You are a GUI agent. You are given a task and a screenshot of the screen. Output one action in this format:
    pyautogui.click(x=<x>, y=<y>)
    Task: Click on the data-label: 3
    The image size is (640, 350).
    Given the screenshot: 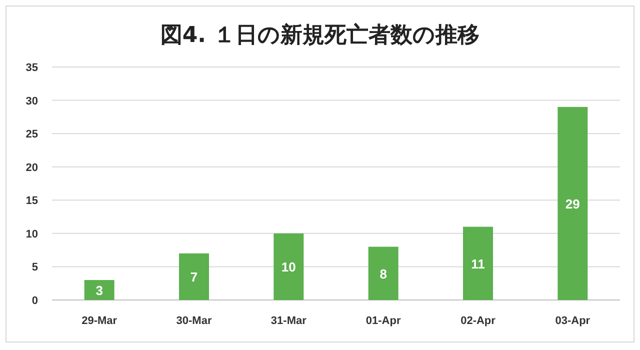 What is the action you would take?
    pyautogui.click(x=99, y=290)
    